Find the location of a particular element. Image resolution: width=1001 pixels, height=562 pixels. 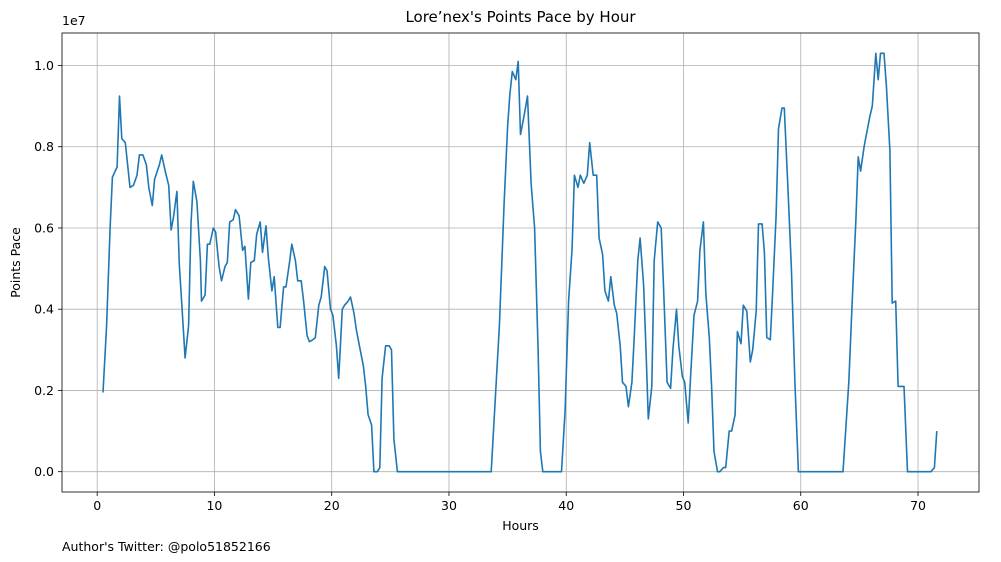

chart-title: Lore’nex's Points Pace by Hour is located at coordinates (520, 17).